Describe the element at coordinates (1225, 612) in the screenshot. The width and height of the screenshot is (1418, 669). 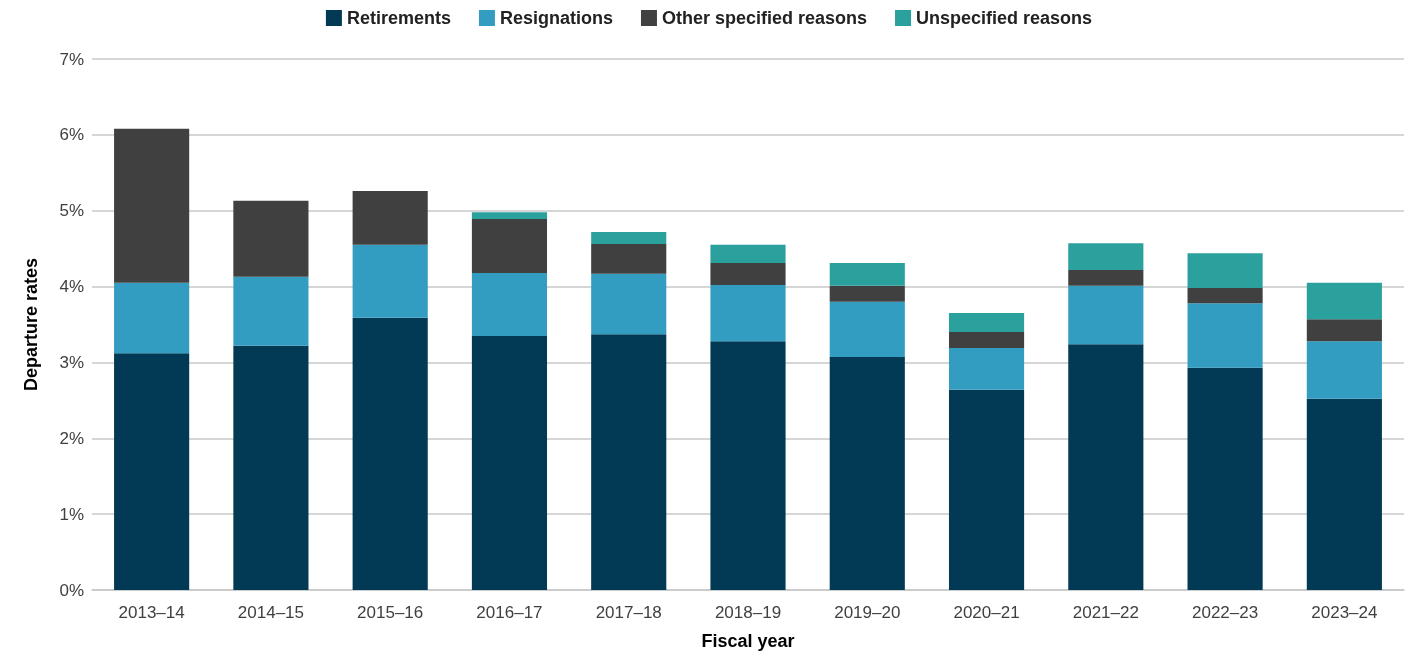
I see `x-tick-label: 2022–23` at that location.